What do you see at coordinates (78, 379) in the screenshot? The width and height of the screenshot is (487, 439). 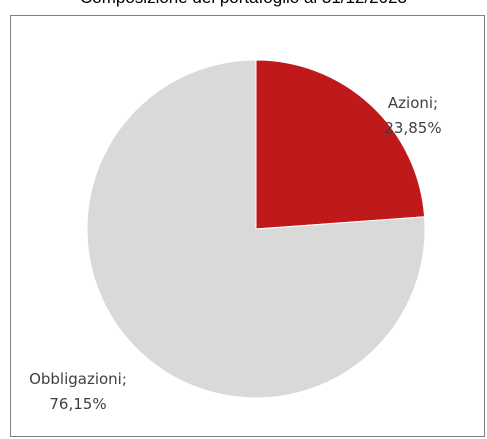 I see `data-label-obbligazioni-name: Obbligazioni;` at bounding box center [78, 379].